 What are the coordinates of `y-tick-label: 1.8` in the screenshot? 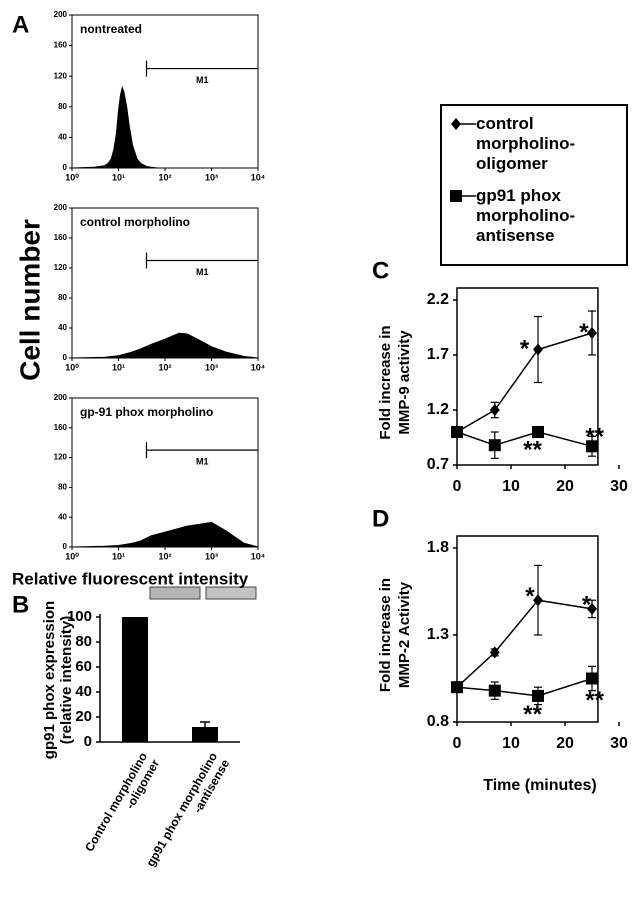 It's located at (438, 547).